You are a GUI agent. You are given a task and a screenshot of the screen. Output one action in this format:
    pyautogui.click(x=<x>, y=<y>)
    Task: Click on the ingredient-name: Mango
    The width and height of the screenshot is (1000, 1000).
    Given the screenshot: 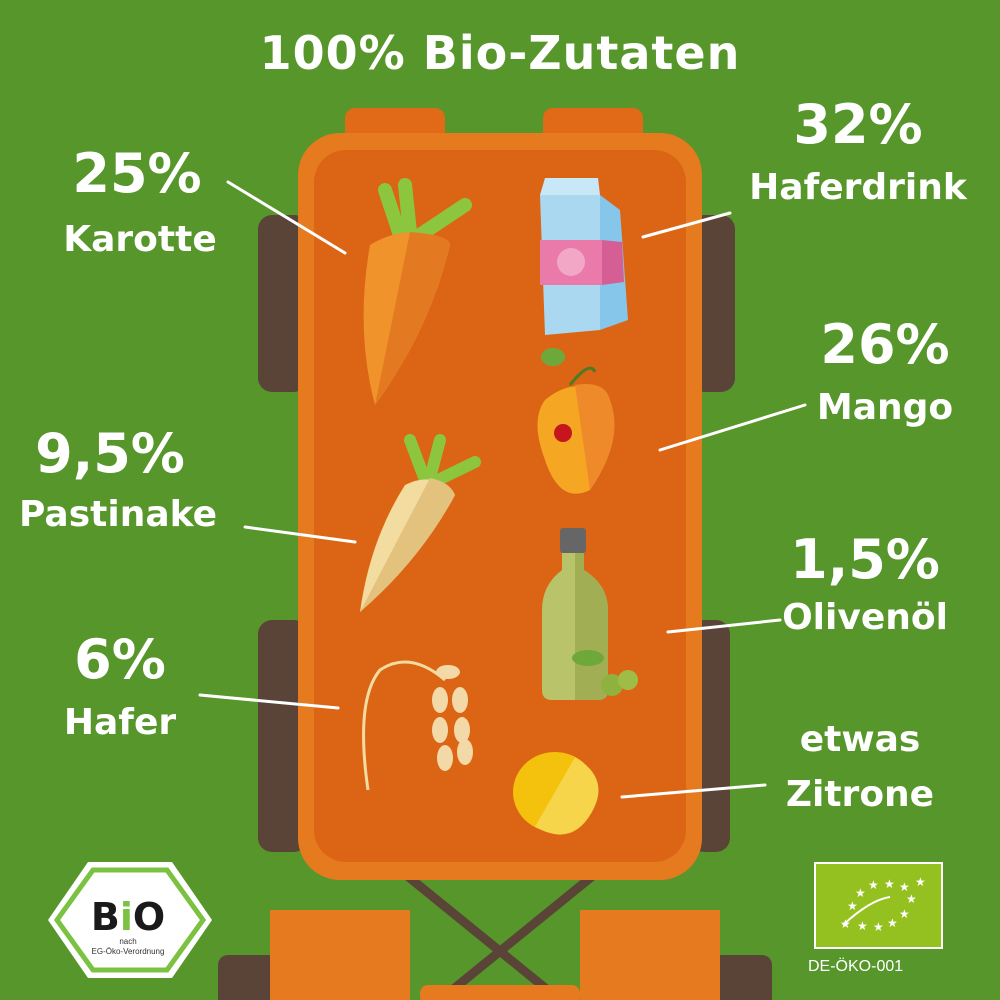 What is the action you would take?
    pyautogui.click(x=885, y=407)
    